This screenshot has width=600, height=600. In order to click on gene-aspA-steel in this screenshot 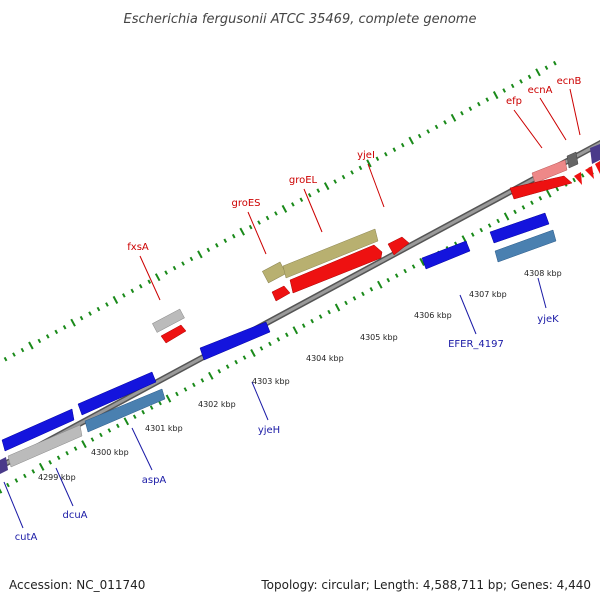, I will do `click(125, 410)`.